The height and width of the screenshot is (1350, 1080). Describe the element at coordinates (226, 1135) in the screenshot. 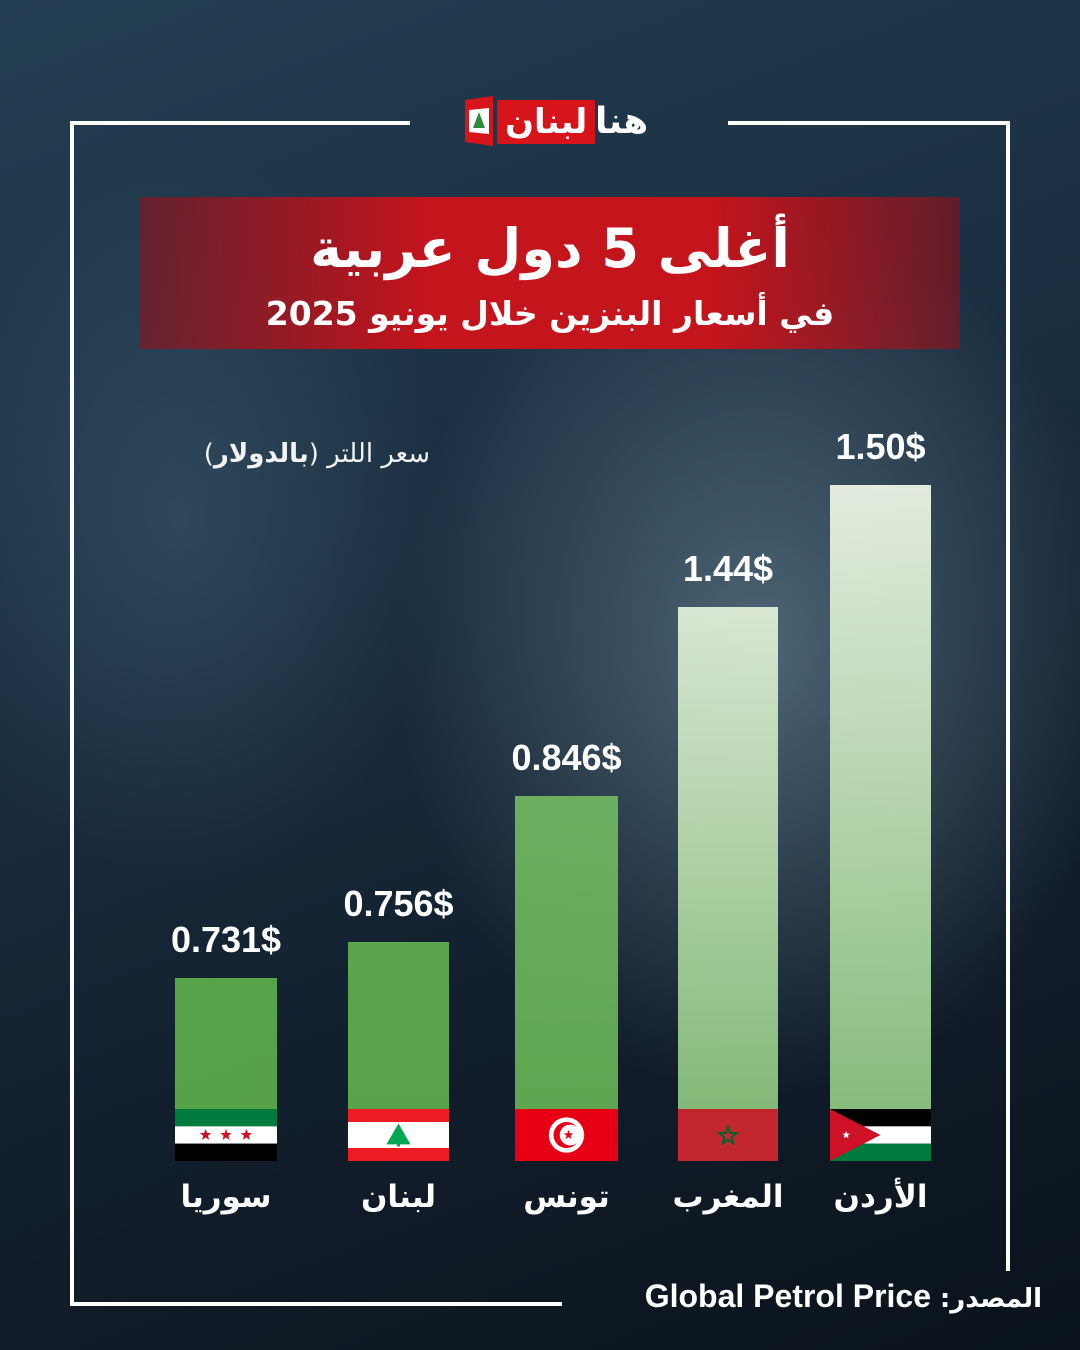

I see `syria-flag-icon` at that location.